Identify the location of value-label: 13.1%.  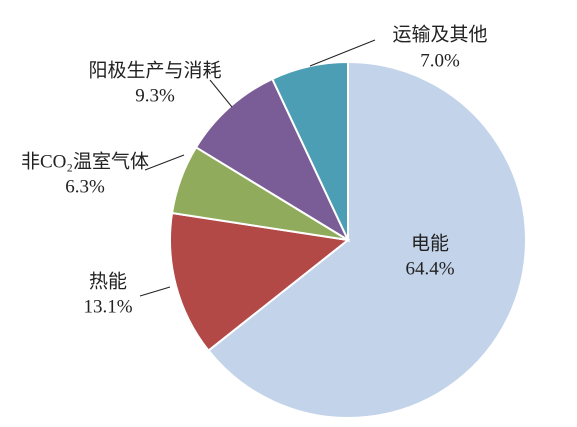
(107, 306).